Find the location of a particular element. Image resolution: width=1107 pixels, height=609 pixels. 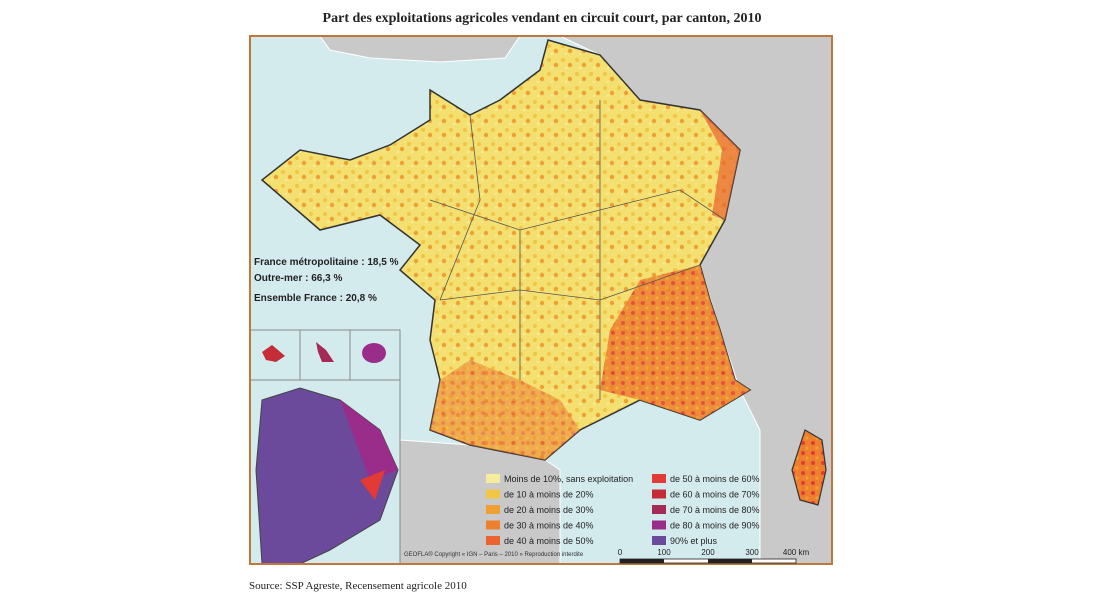

guyane-hotspot is located at coordinates (372, 485).